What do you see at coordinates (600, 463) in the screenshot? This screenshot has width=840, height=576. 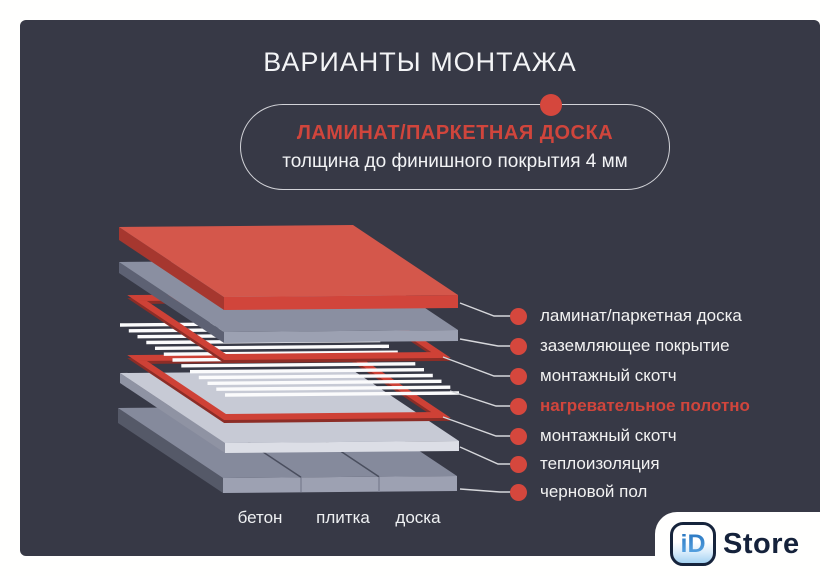 I see `legend-label: теплоизоляция` at bounding box center [600, 463].